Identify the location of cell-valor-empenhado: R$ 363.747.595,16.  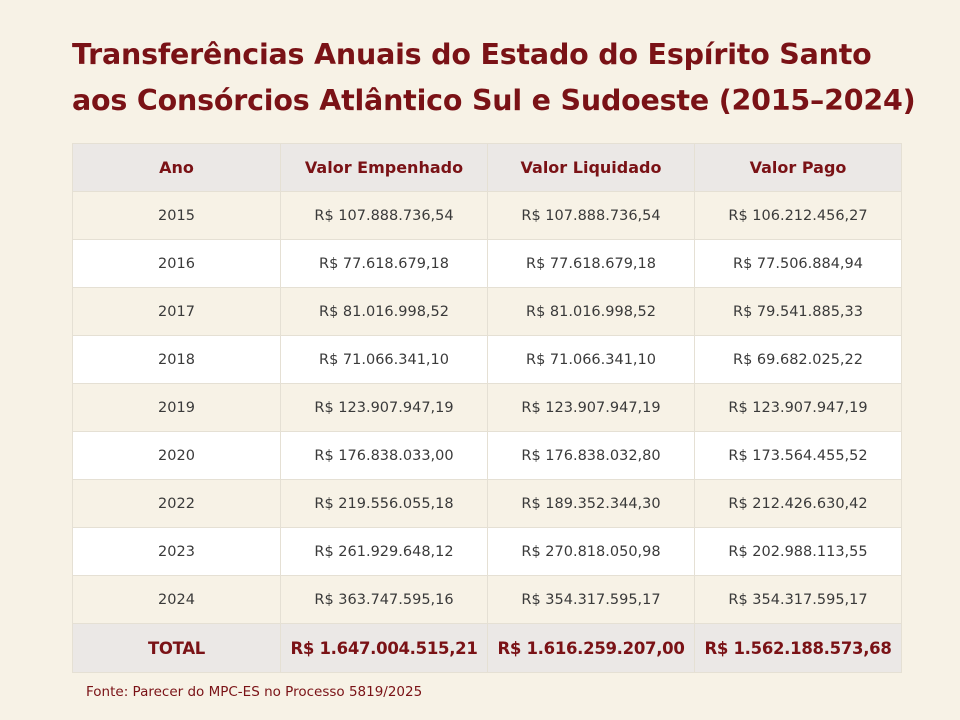
(384, 599).